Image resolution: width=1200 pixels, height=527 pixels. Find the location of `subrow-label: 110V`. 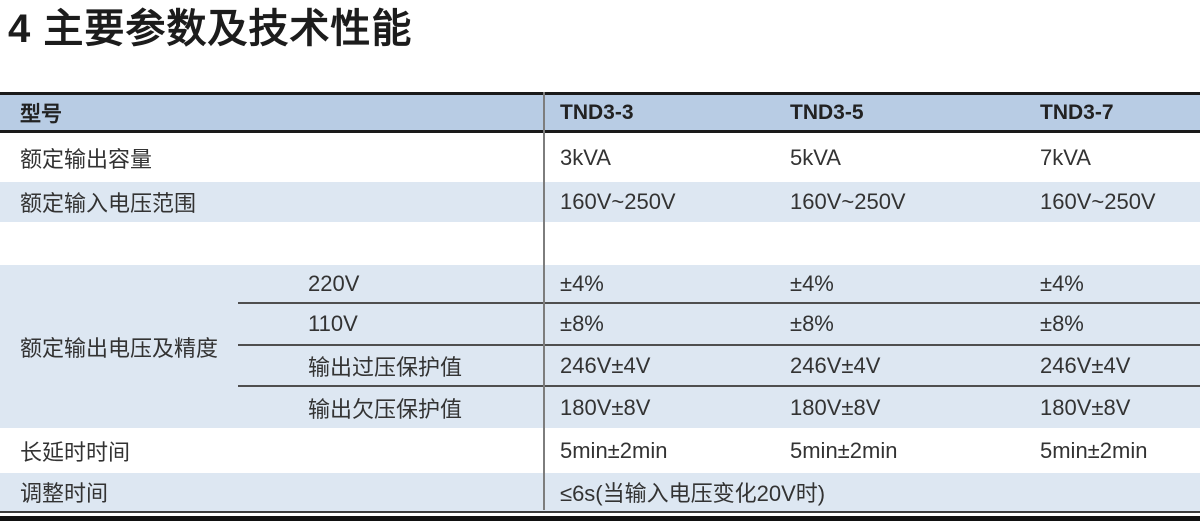

subrow-label: 110V is located at coordinates (333, 323).